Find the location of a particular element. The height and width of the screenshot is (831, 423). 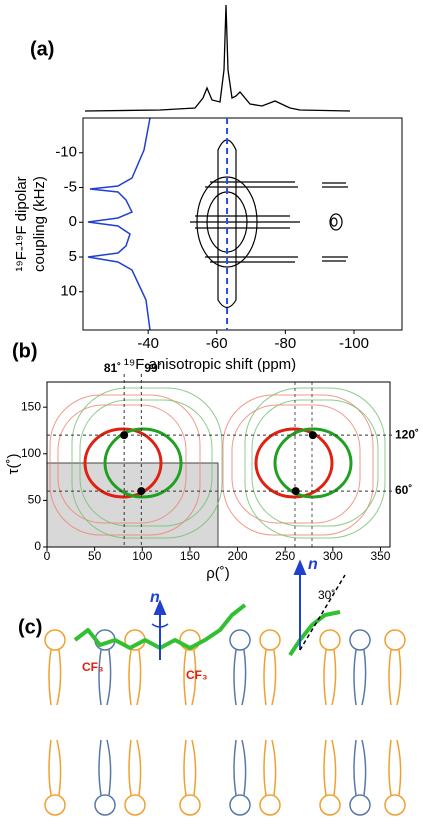

y-tick-label: 100 is located at coordinates (31, 453).